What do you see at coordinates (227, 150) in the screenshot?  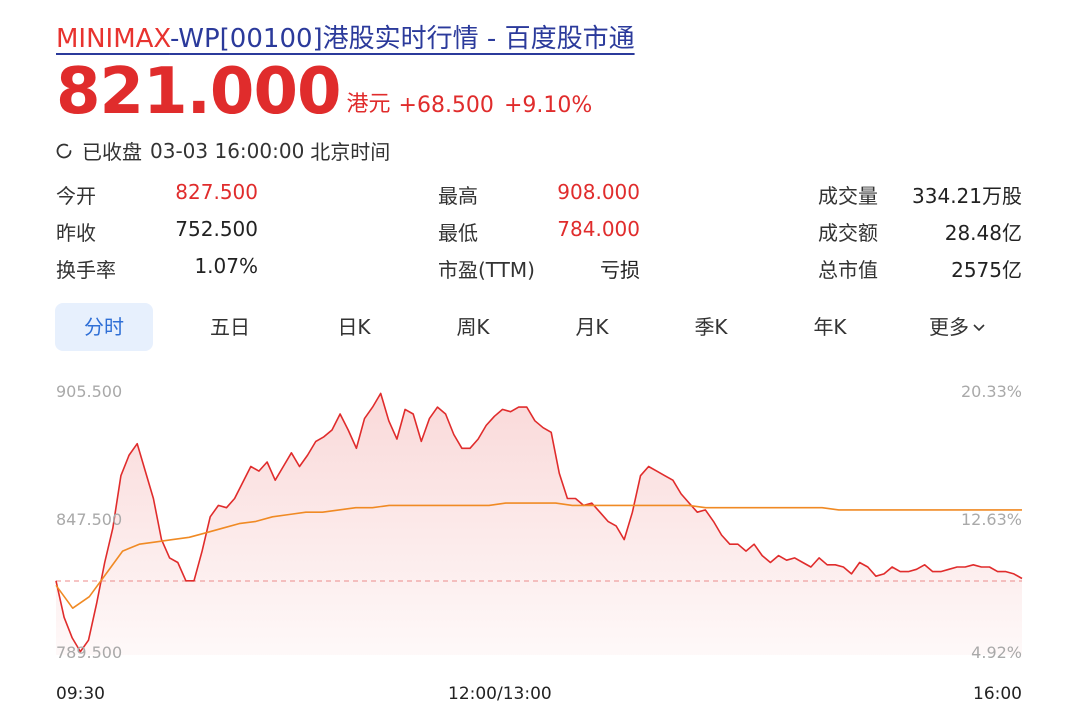 I see `status-datetime: 03-03 16:00:00` at bounding box center [227, 150].